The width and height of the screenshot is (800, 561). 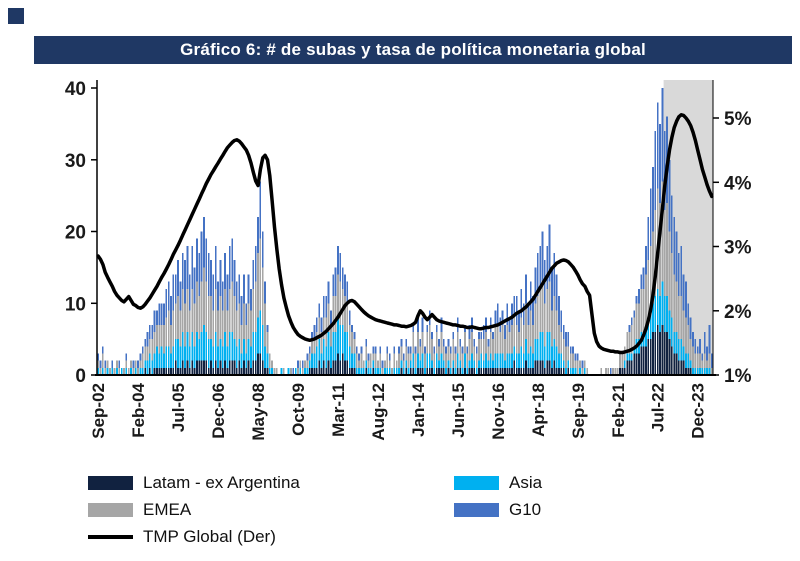 I want to click on svg-text: Nov-16, so click(x=498, y=411).